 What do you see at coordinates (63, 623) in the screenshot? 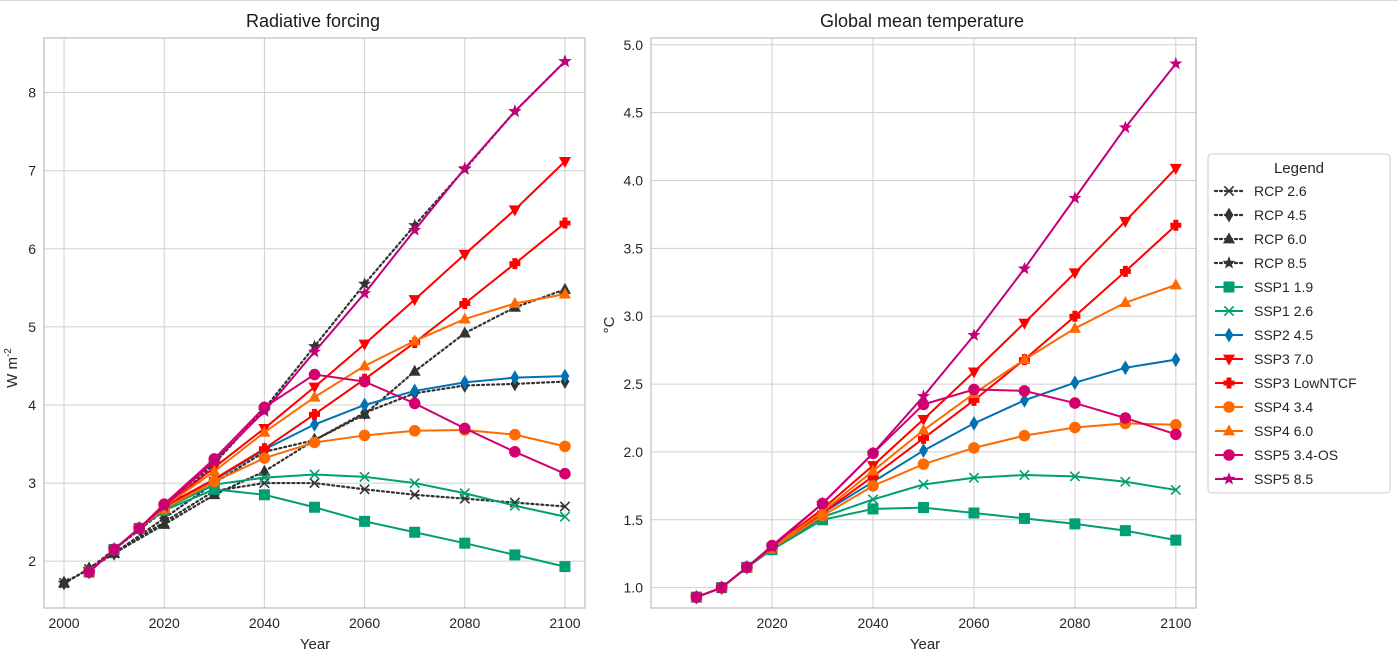
I see `x-tick-label: 2000` at bounding box center [63, 623].